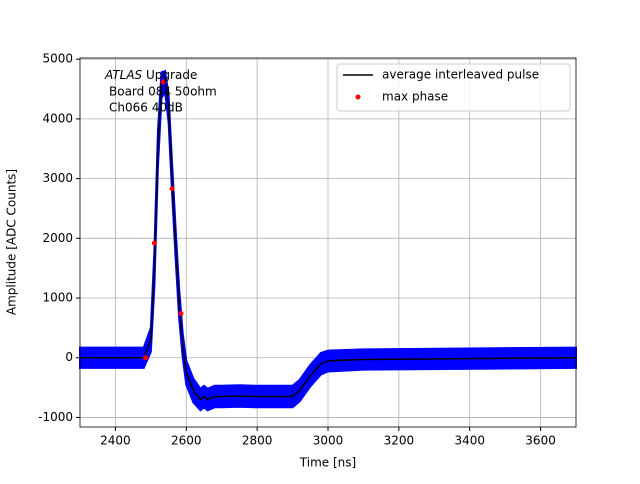 Image resolution: width=640 pixels, height=484 pixels. What do you see at coordinates (69, 357) in the screenshot?
I see `y-tick-label: 0` at bounding box center [69, 357].